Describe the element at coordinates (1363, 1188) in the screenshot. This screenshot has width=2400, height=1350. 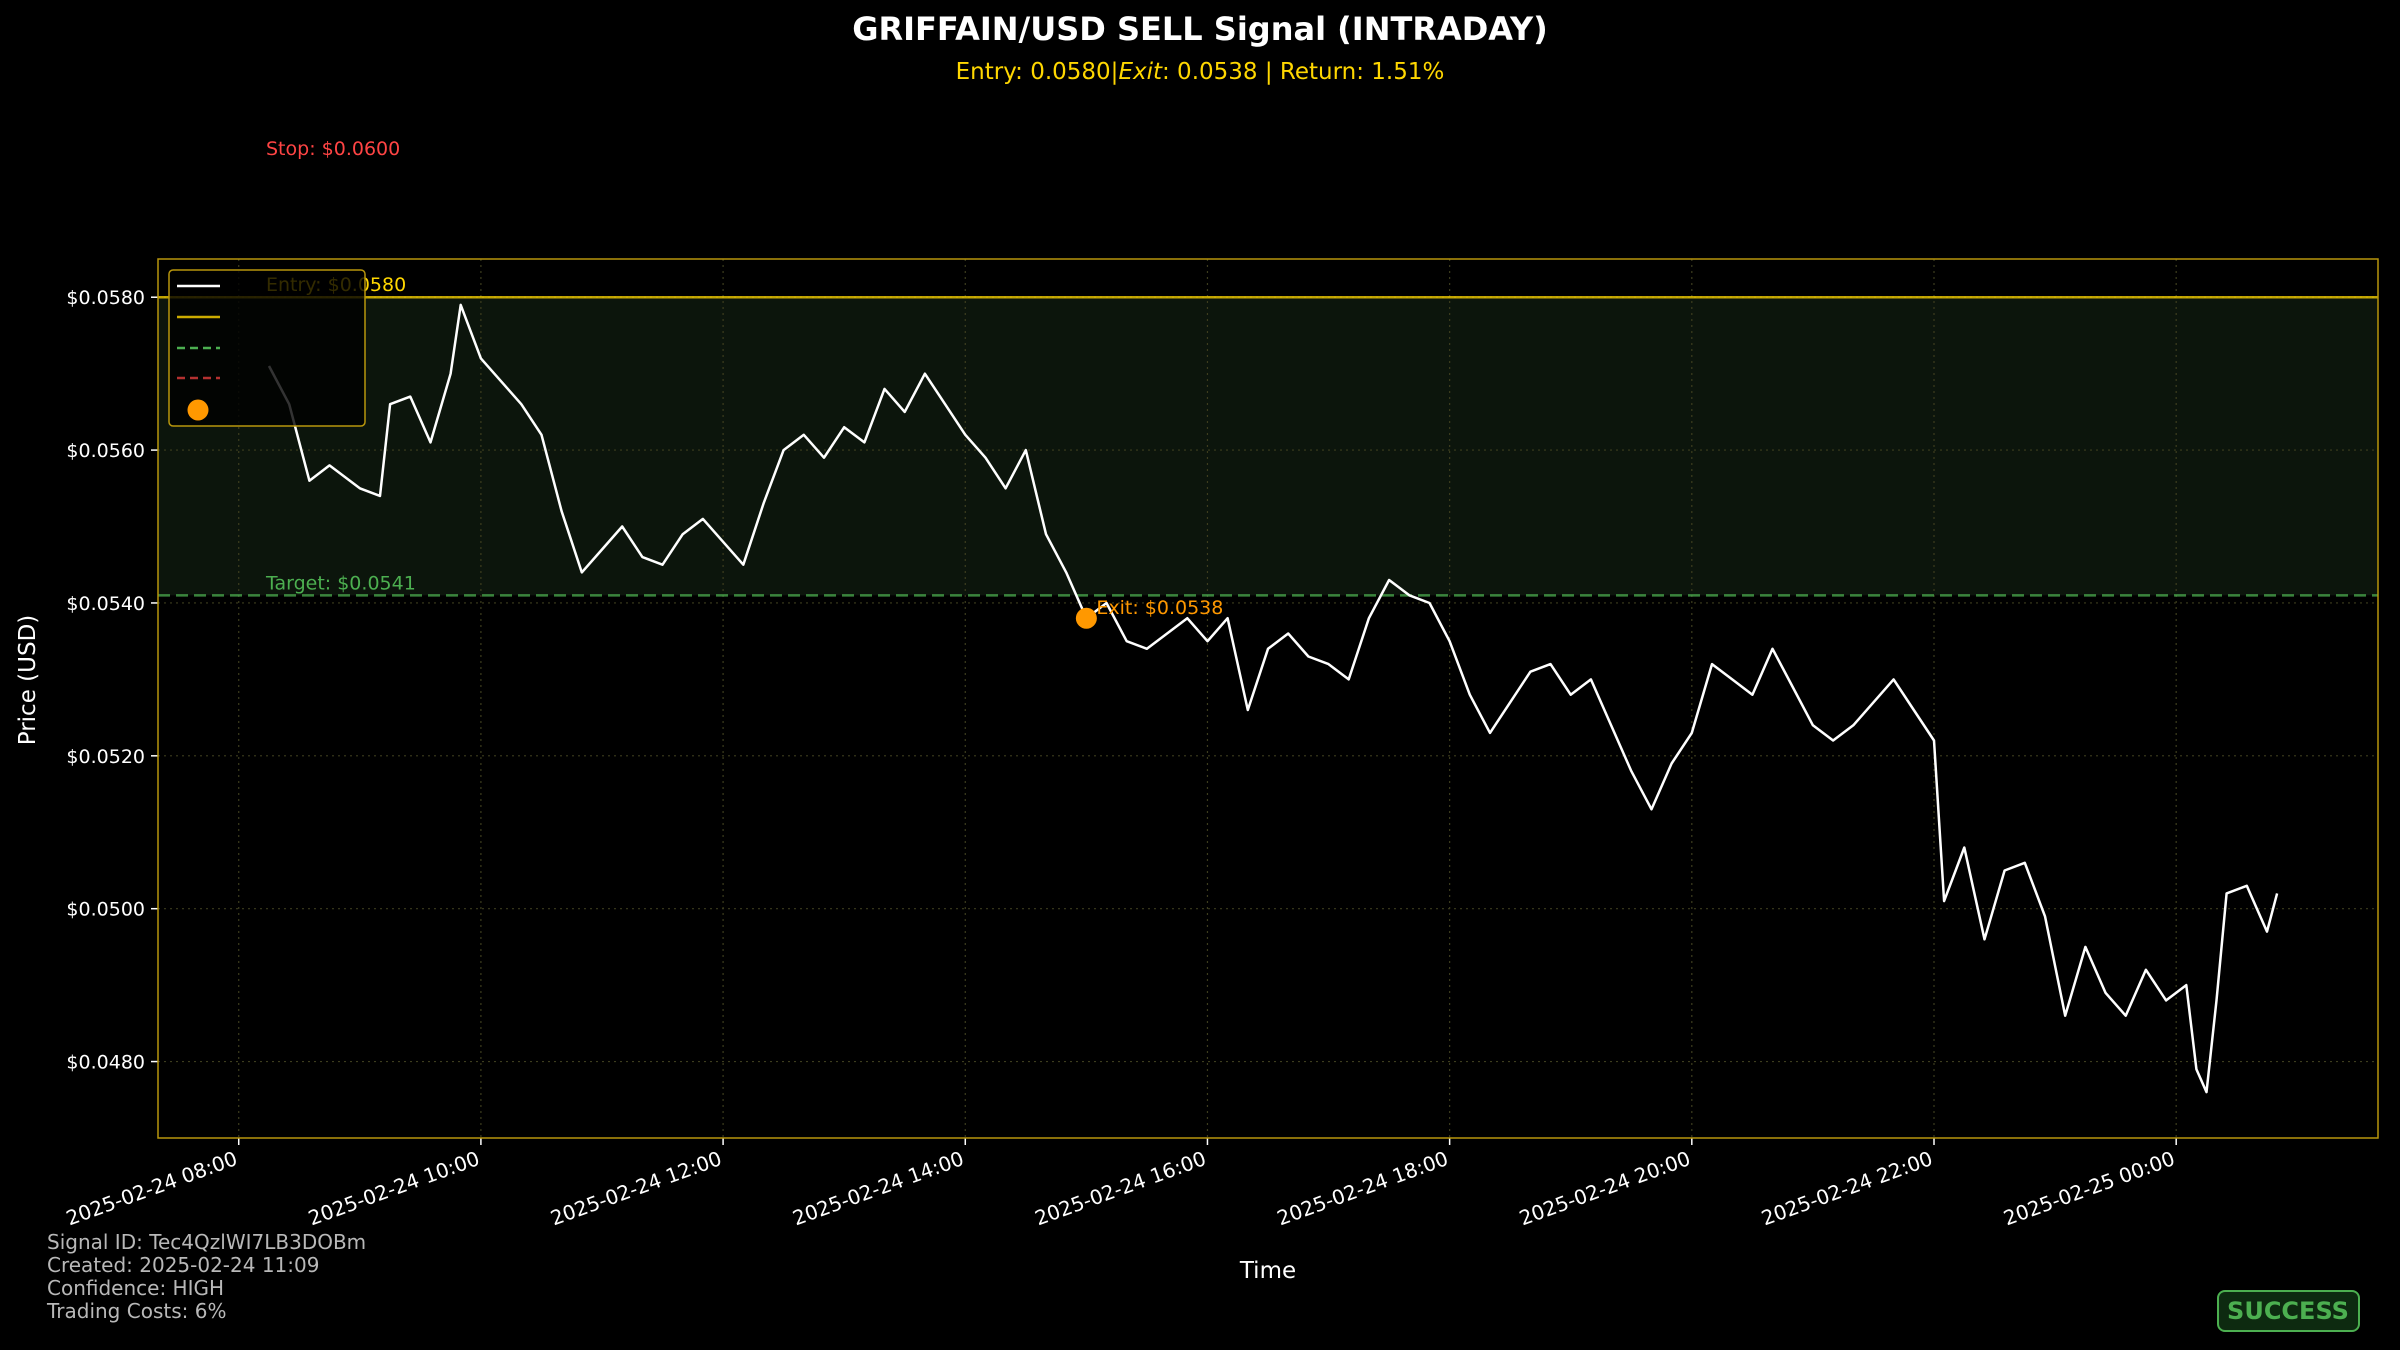
I see `x-tick-label: 2025-02-24 18:00` at that location.